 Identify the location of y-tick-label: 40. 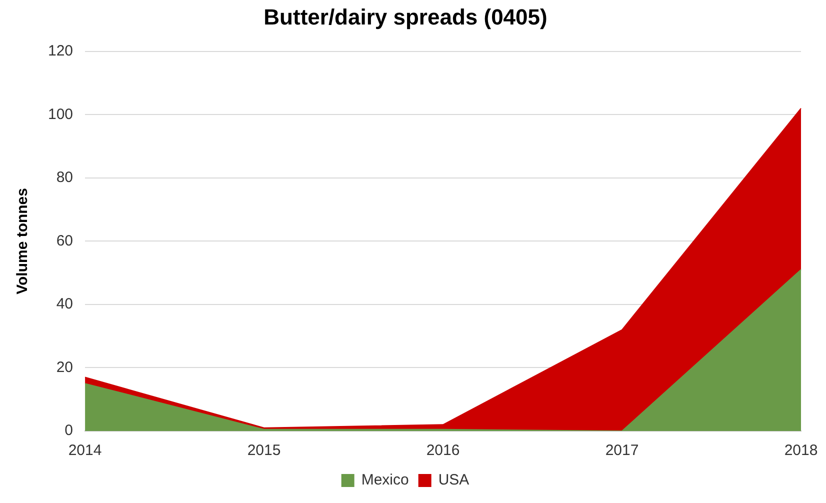
(65, 304).